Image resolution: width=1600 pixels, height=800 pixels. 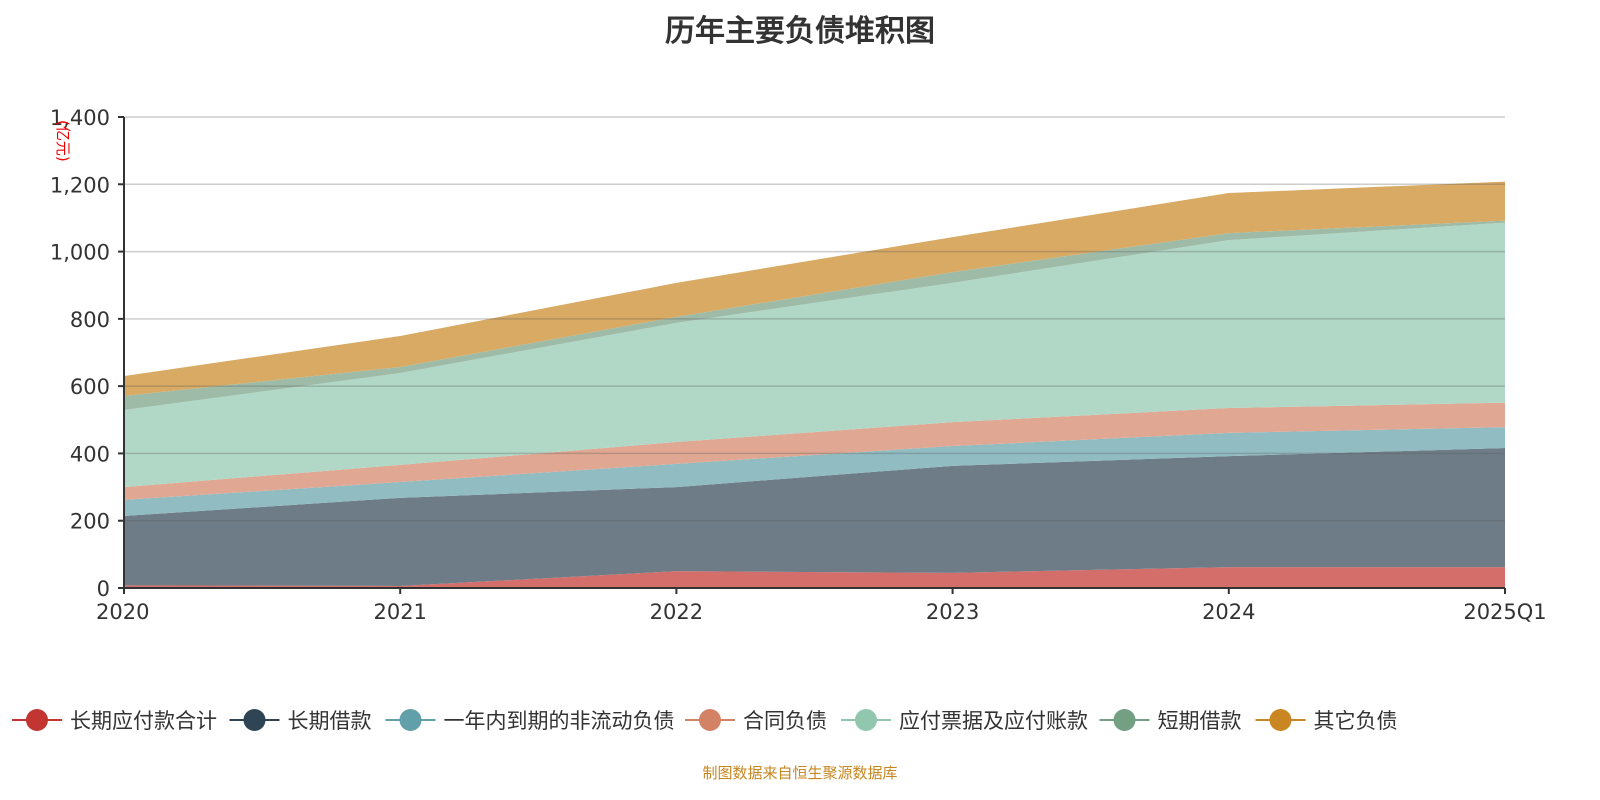 What do you see at coordinates (103, 589) in the screenshot?
I see `y-tick-label: 0` at bounding box center [103, 589].